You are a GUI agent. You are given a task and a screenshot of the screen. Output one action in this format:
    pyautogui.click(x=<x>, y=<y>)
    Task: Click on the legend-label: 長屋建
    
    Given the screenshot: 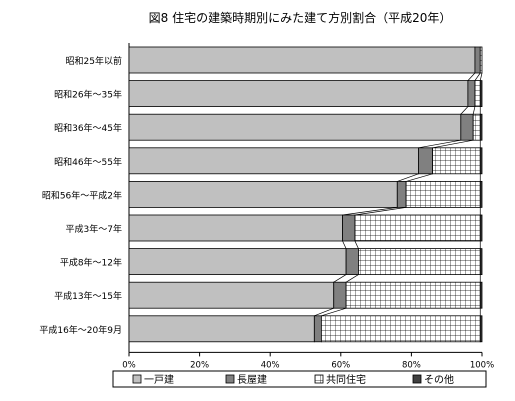 What is the action you would take?
    pyautogui.click(x=252, y=379)
    